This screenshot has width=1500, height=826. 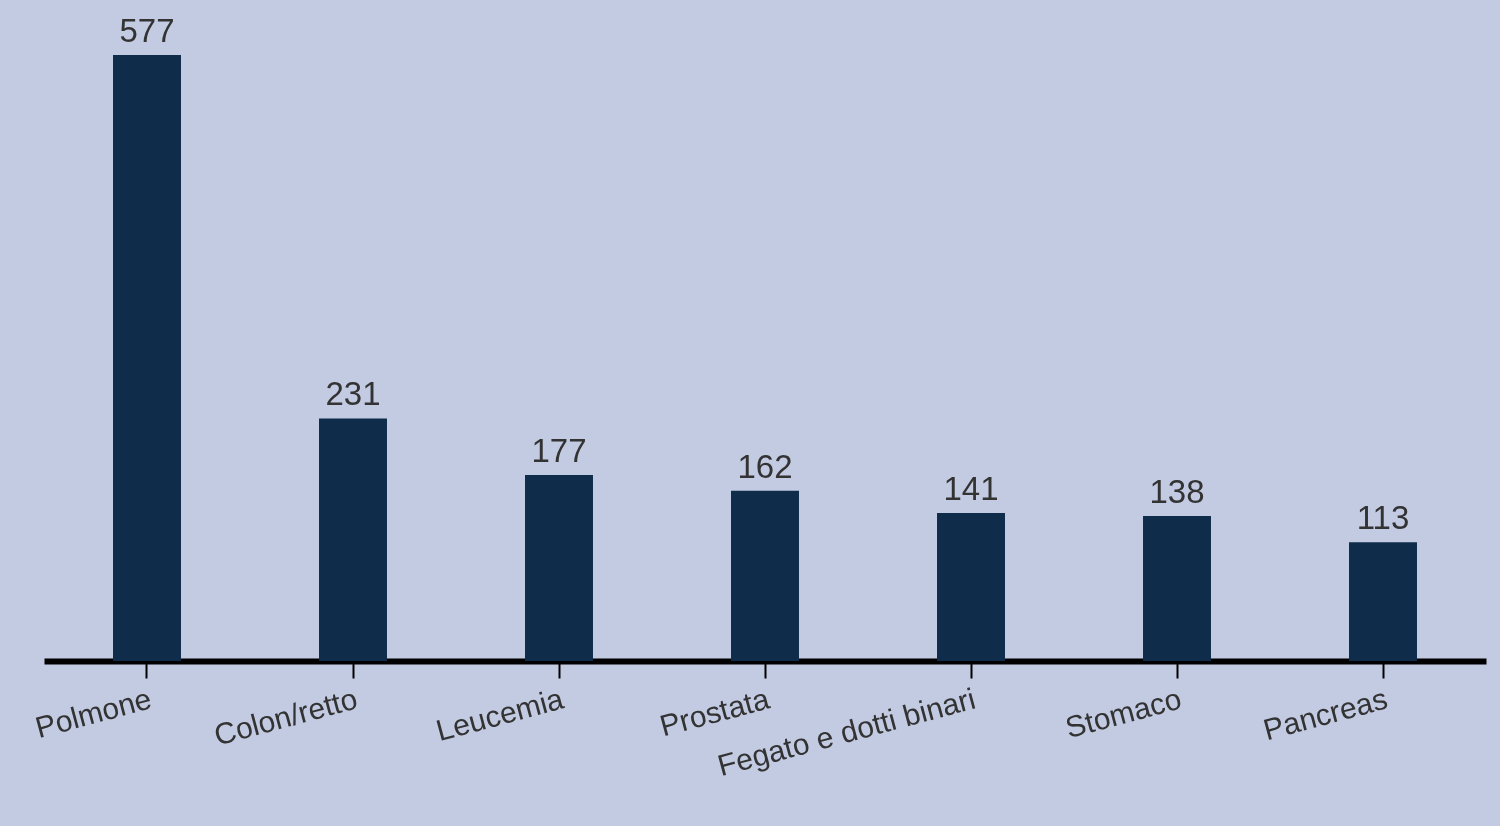 I want to click on data-label: 162, so click(x=765, y=466).